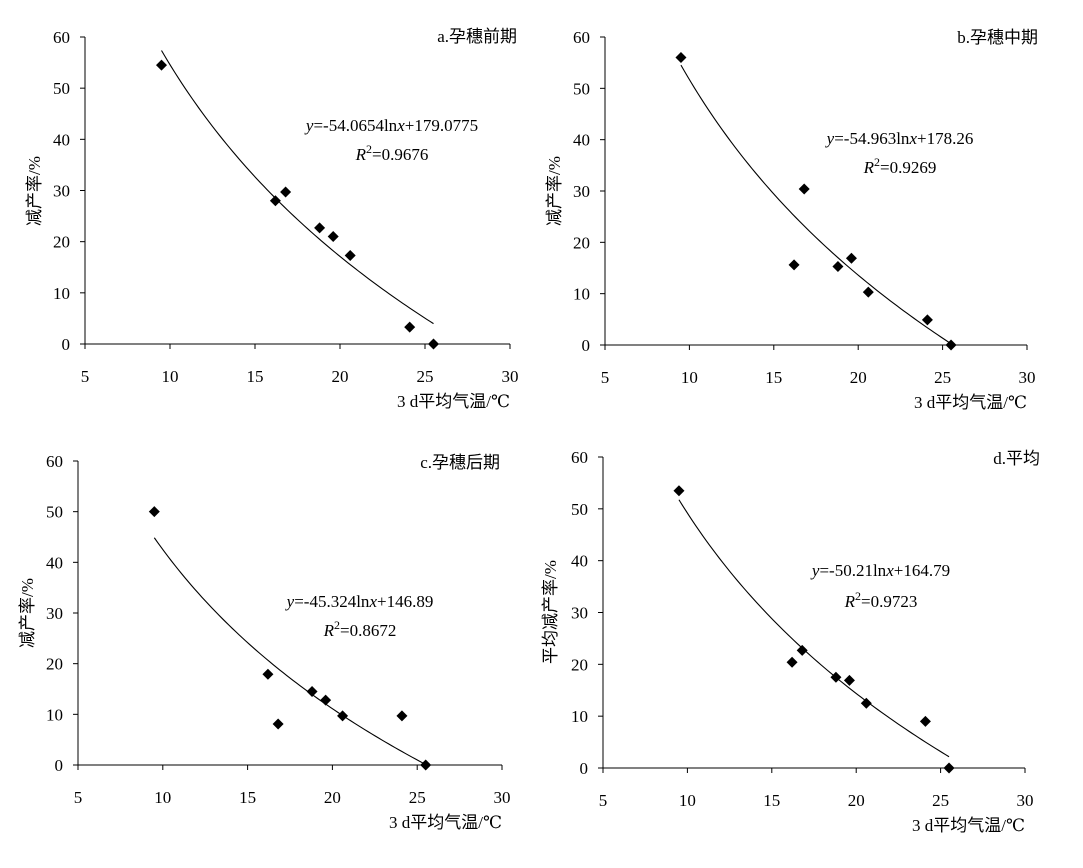  What do you see at coordinates (355, 125) in the screenshot?
I see `equation-body: =-54.0654ln` at bounding box center [355, 125].